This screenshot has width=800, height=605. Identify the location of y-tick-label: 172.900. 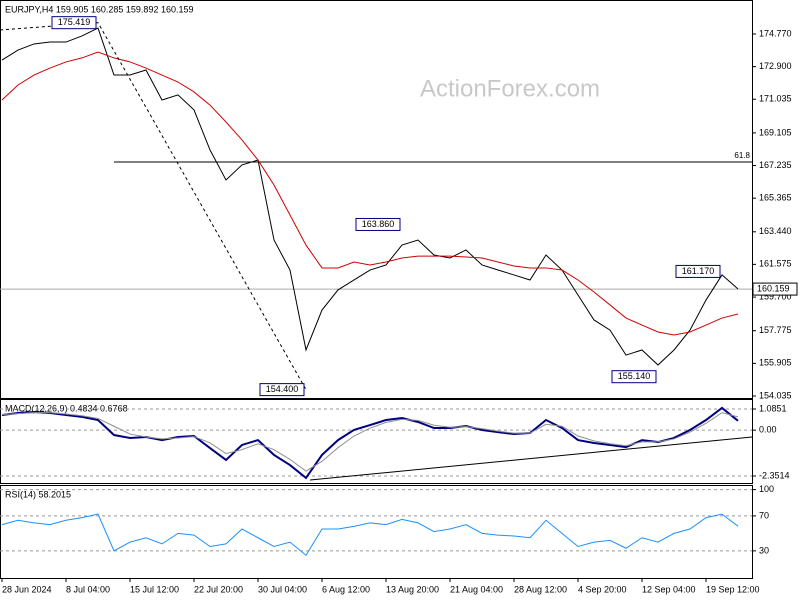
(775, 66).